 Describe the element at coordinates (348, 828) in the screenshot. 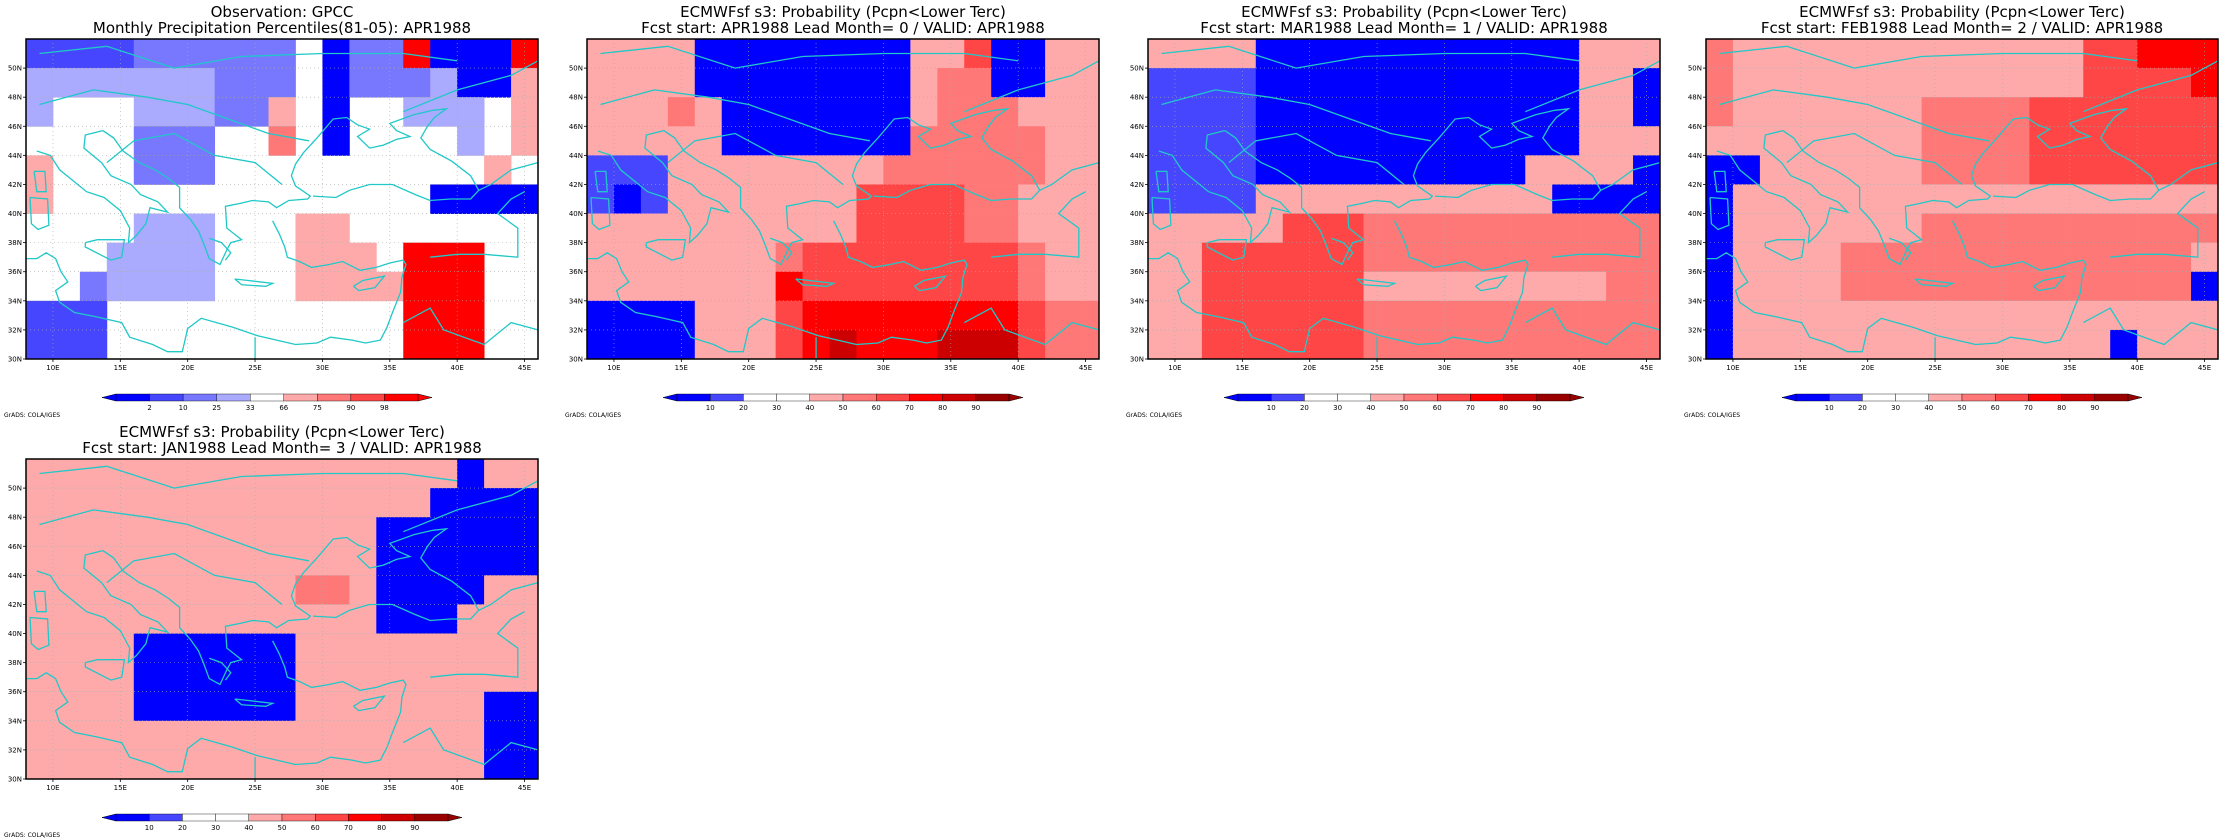

I see `colorbar-label: 70` at that location.